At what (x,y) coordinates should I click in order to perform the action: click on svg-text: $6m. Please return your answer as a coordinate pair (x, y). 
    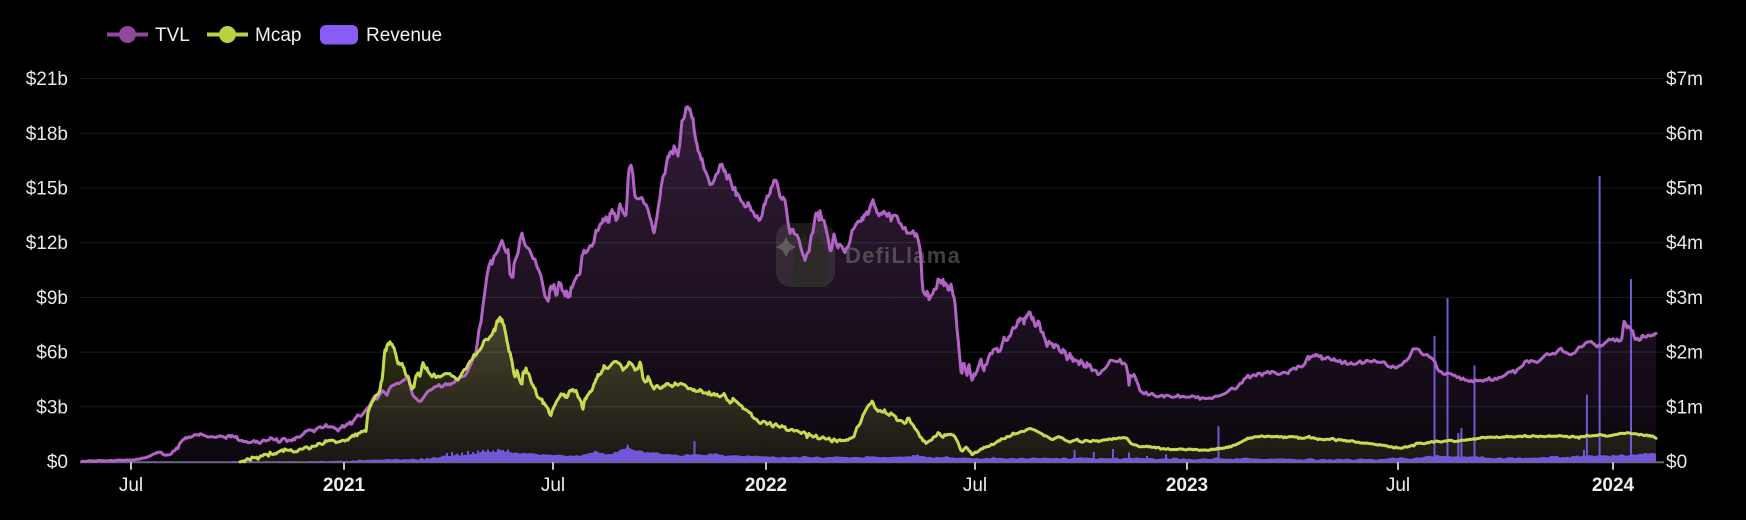
    Looking at the image, I should click on (1684, 134).